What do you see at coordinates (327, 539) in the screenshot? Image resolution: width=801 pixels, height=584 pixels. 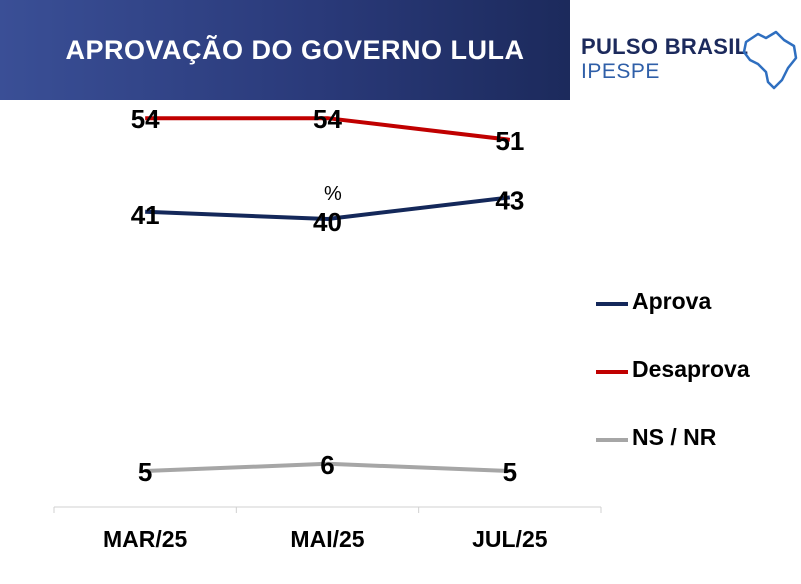 I see `x-tick-label: MAI/25` at bounding box center [327, 539].